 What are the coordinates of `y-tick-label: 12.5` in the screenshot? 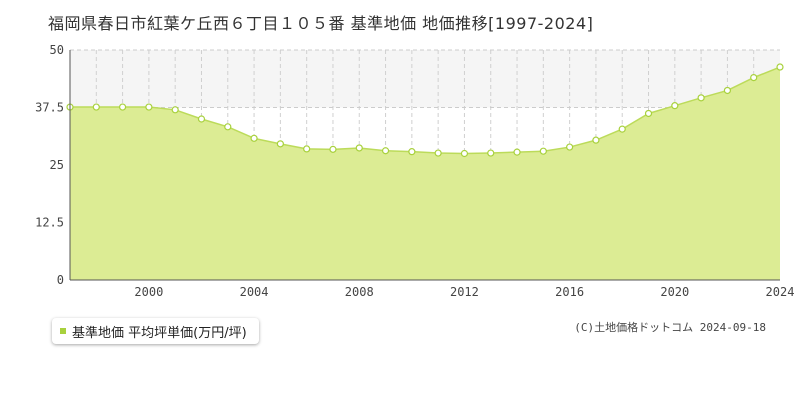 It's located at (49, 223).